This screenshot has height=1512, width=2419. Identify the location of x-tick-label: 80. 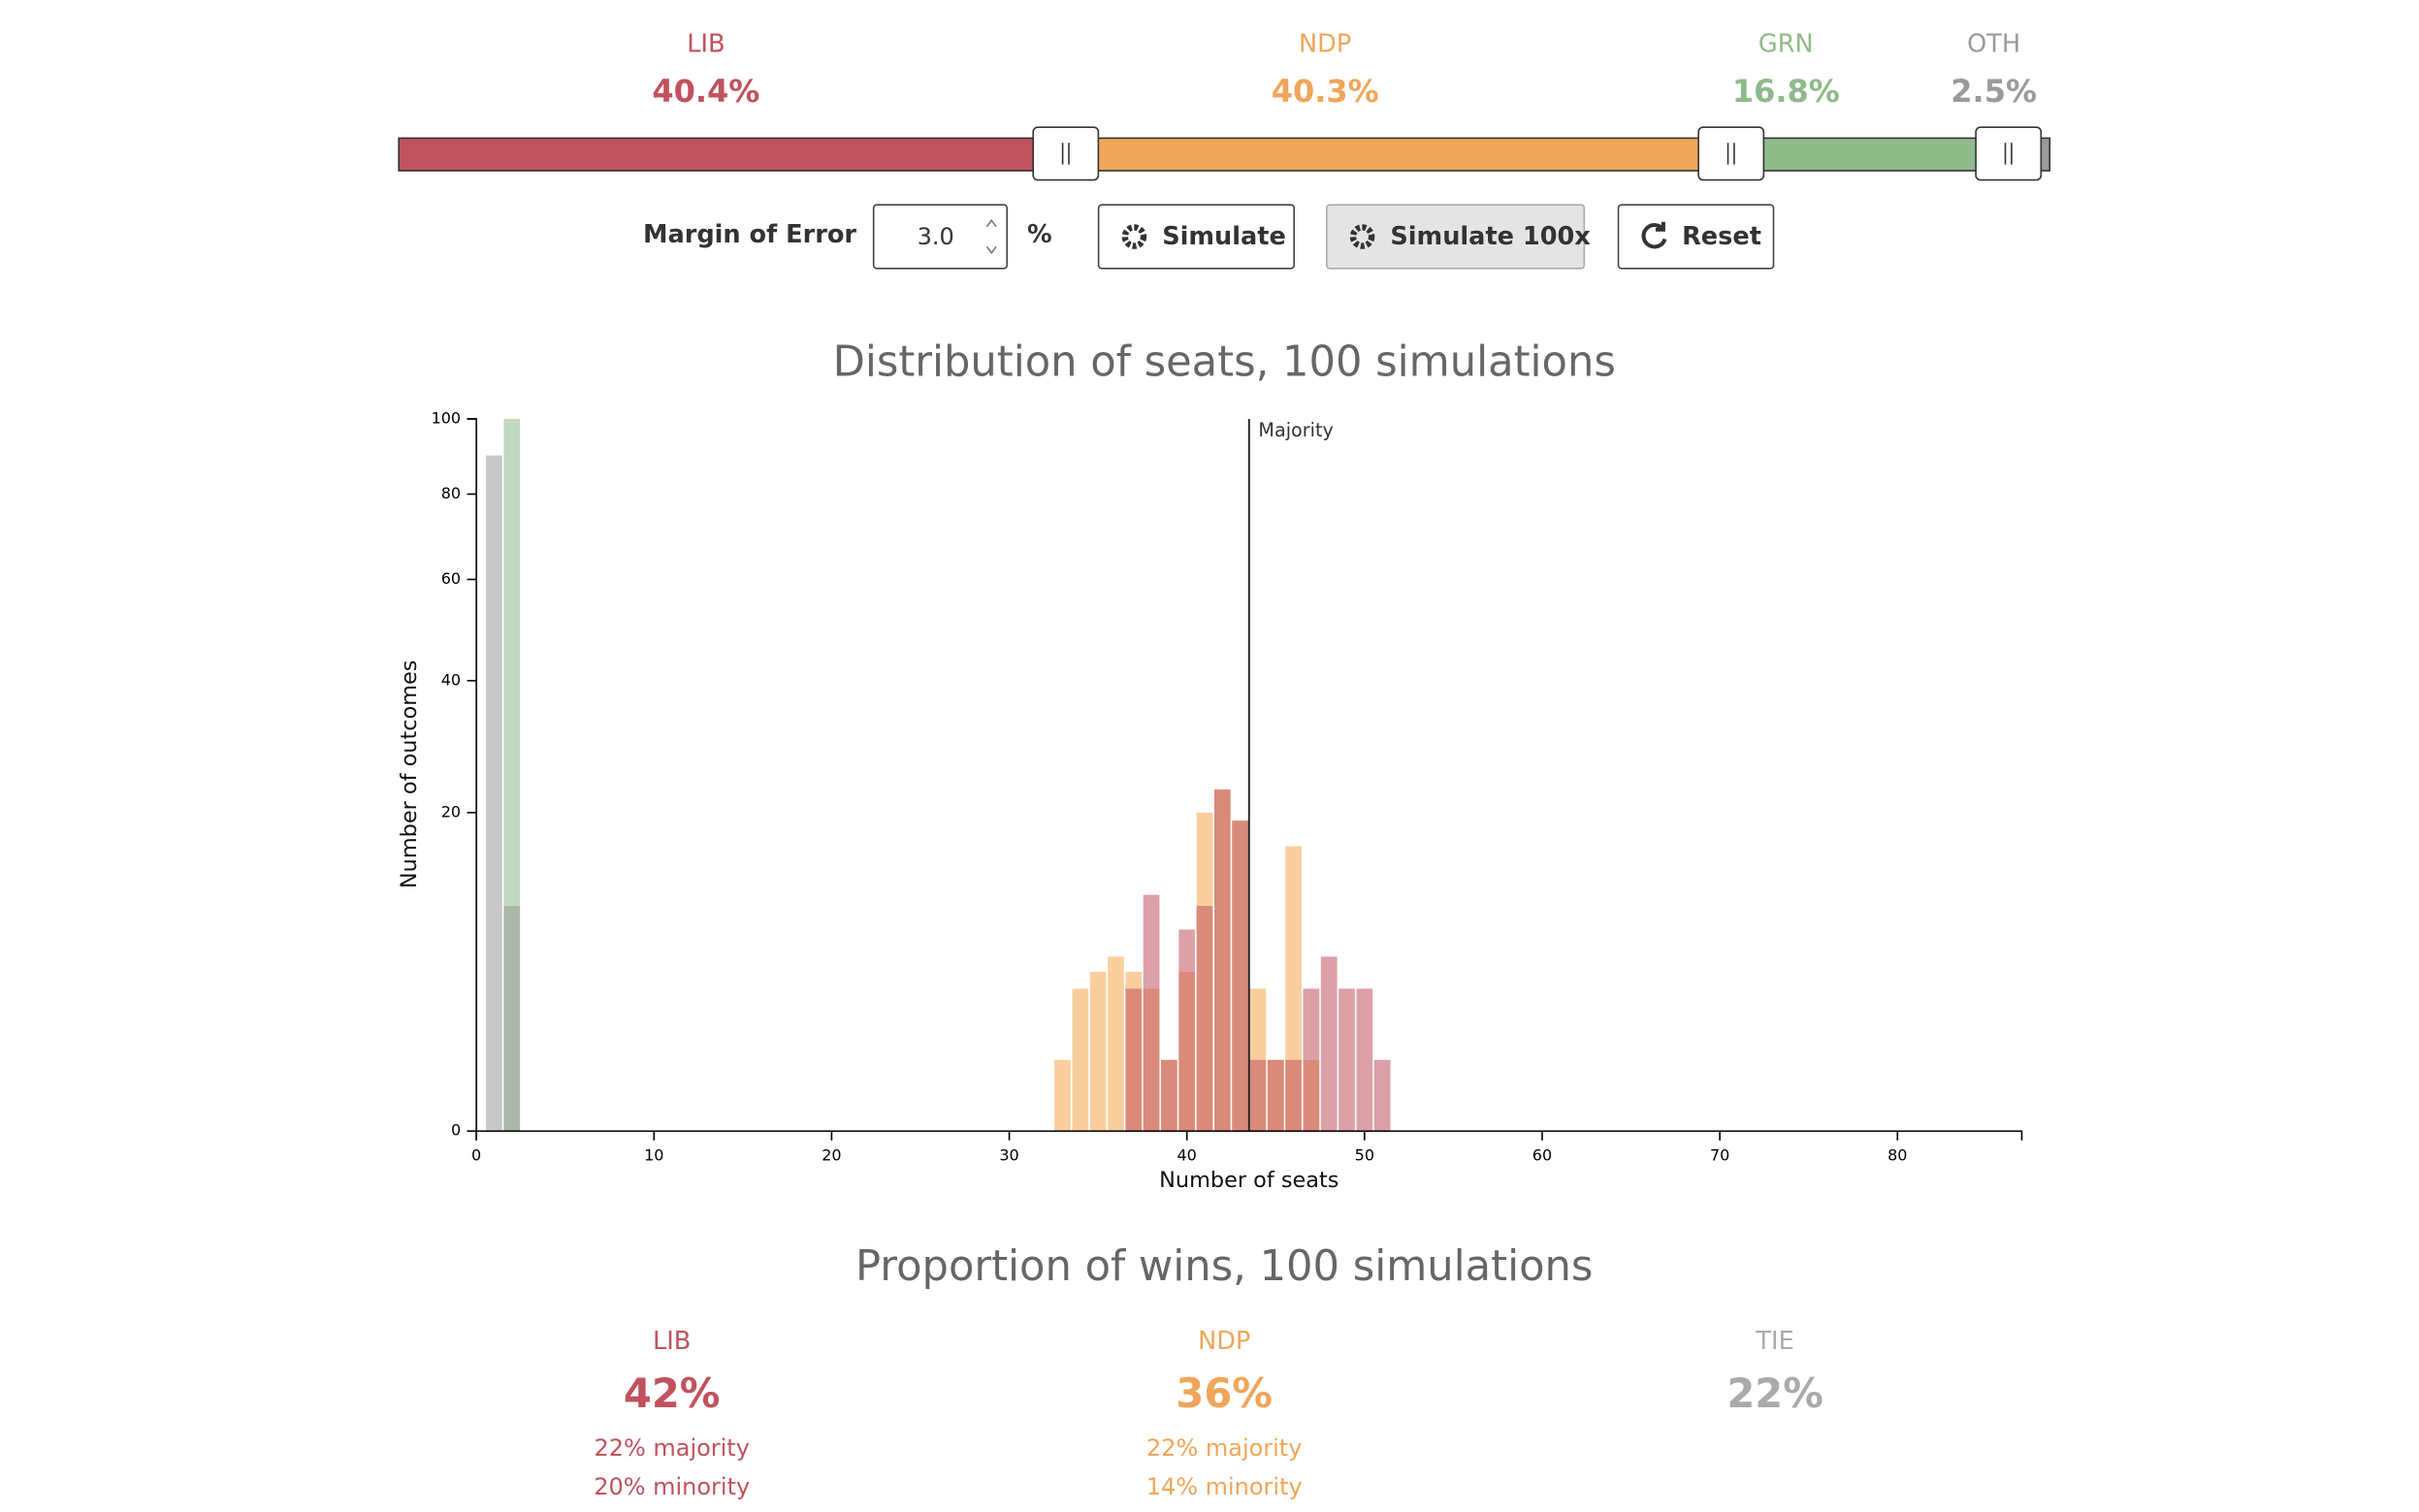
(1897, 1154).